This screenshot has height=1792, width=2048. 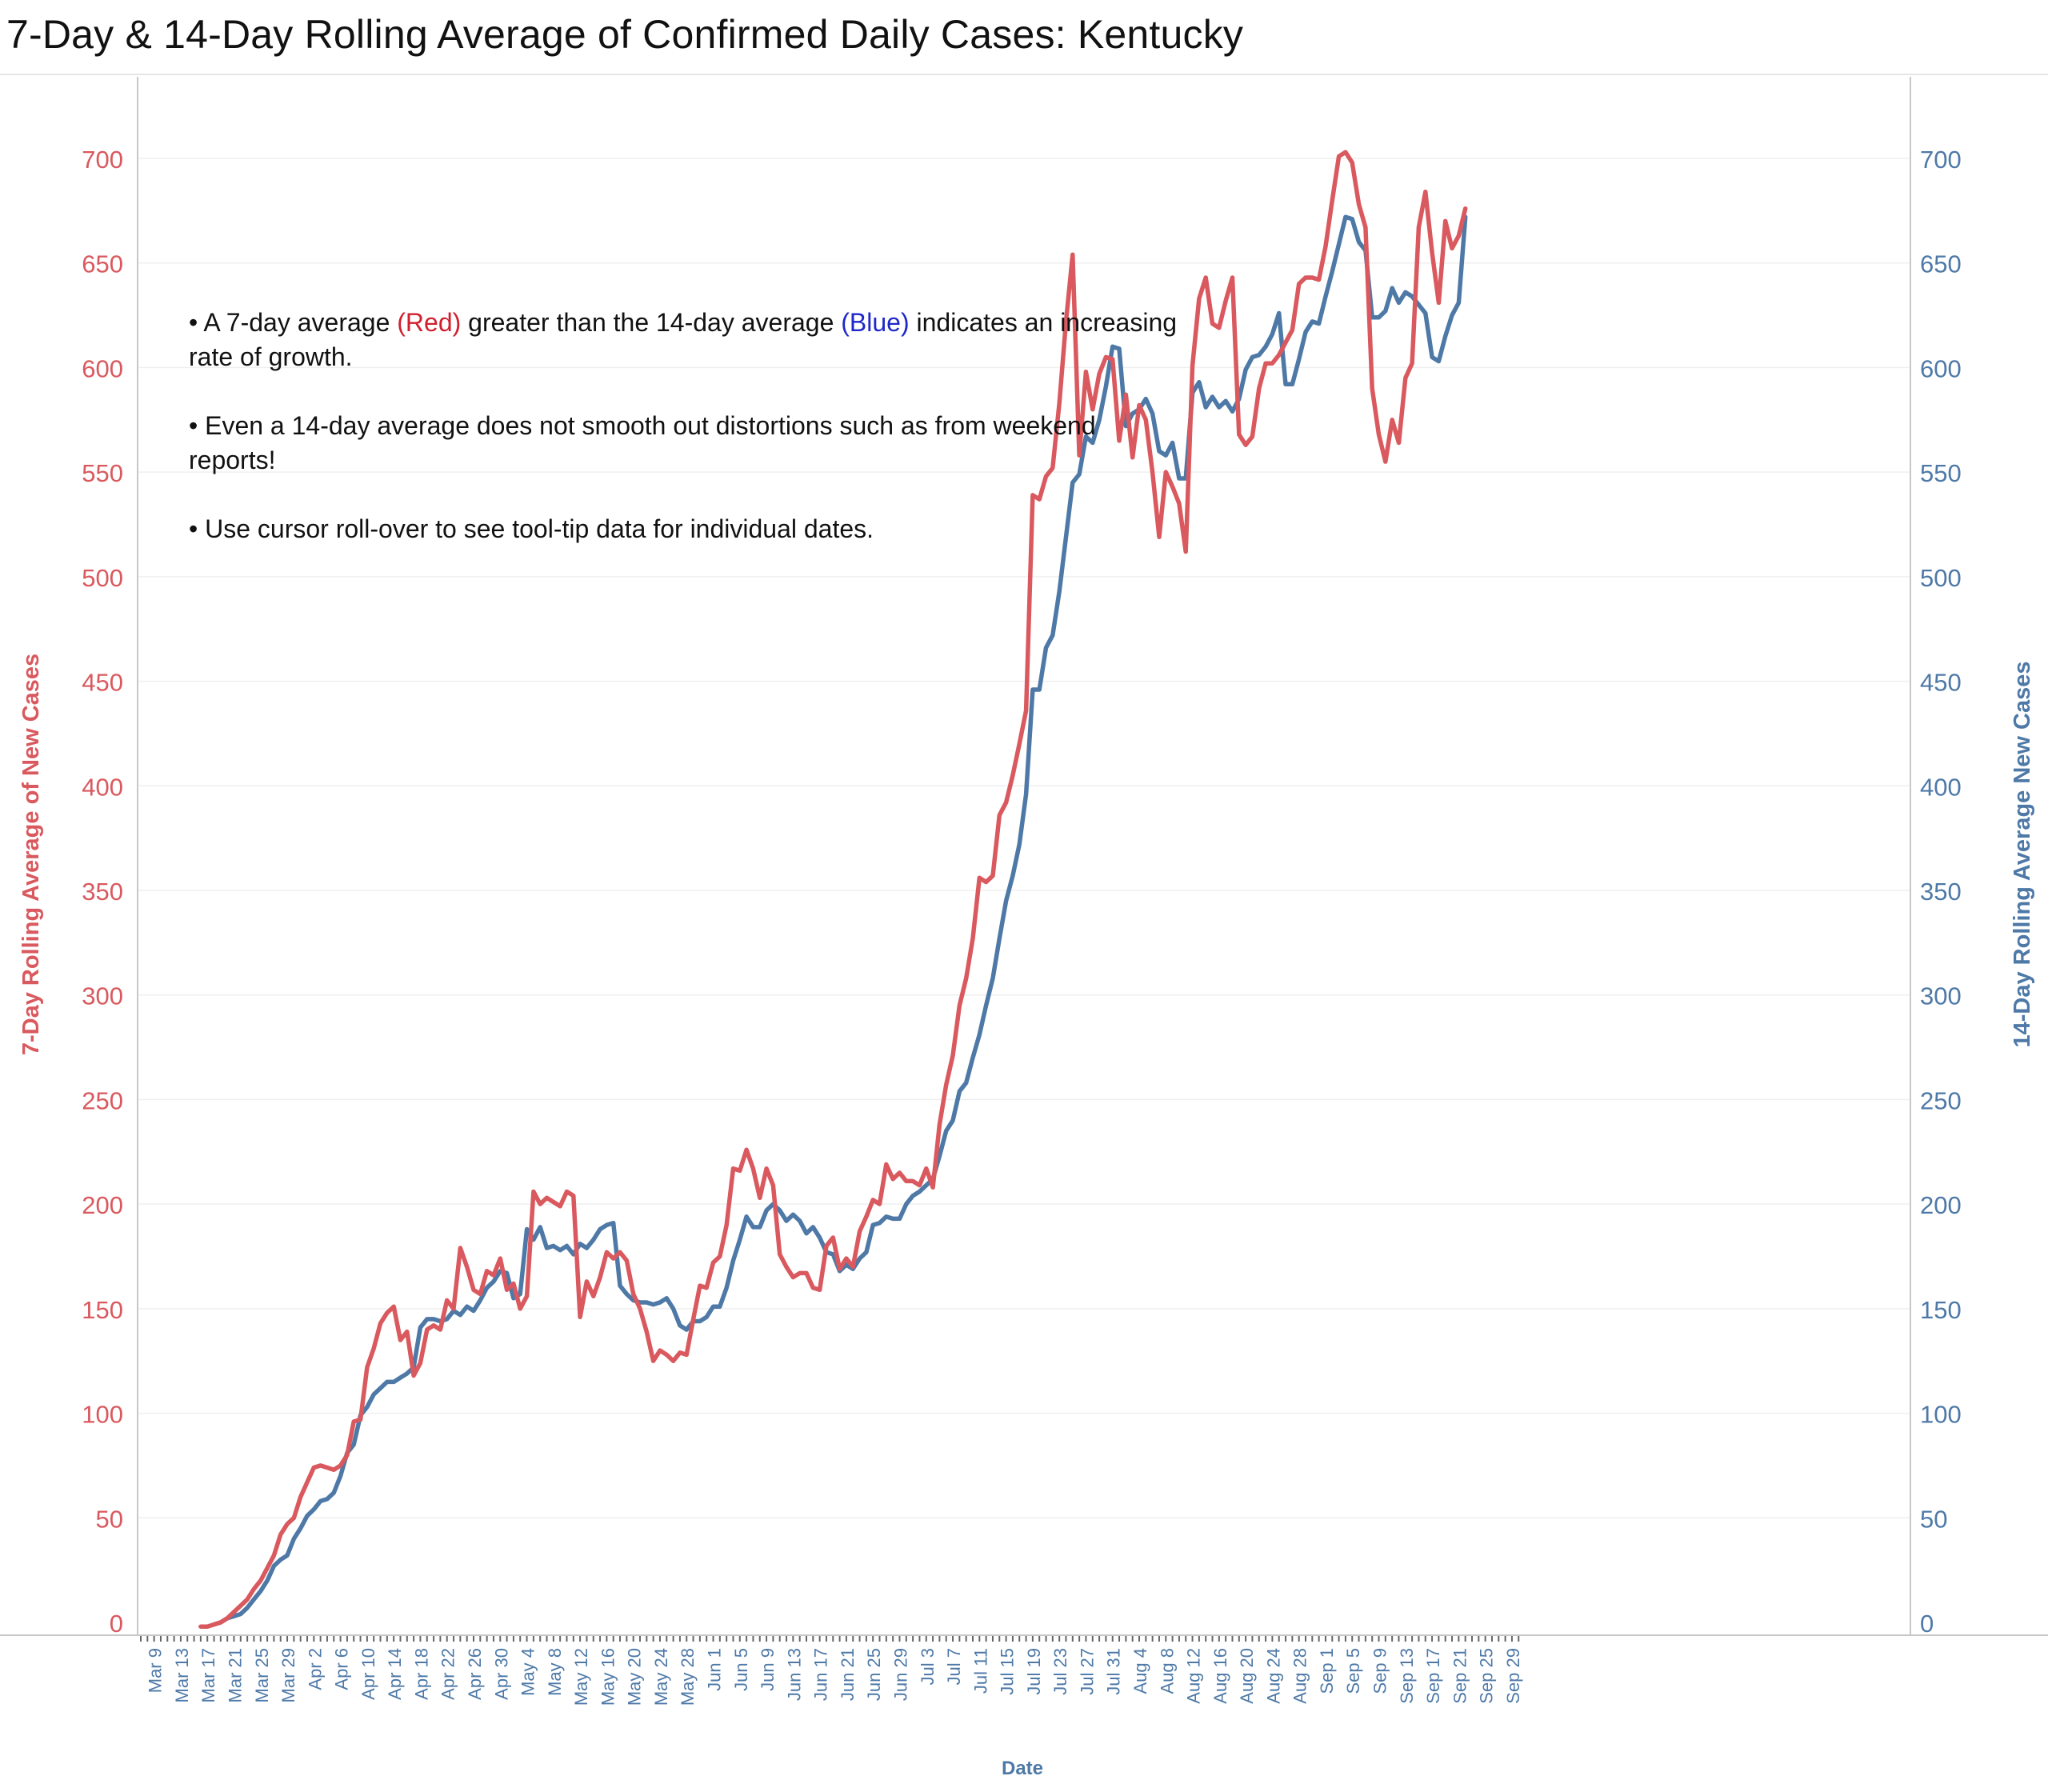 I want to click on x-tick-label: Mar 17, so click(x=208, y=1675).